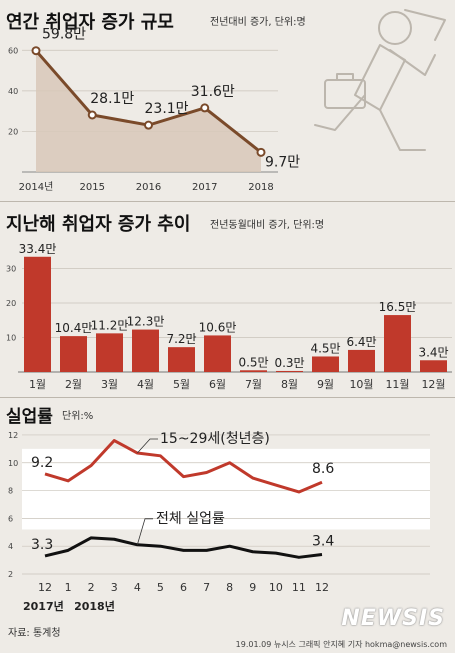 The height and width of the screenshot is (653, 455). What do you see at coordinates (181, 384) in the screenshot?
I see `x-tick-label: 5월` at bounding box center [181, 384].